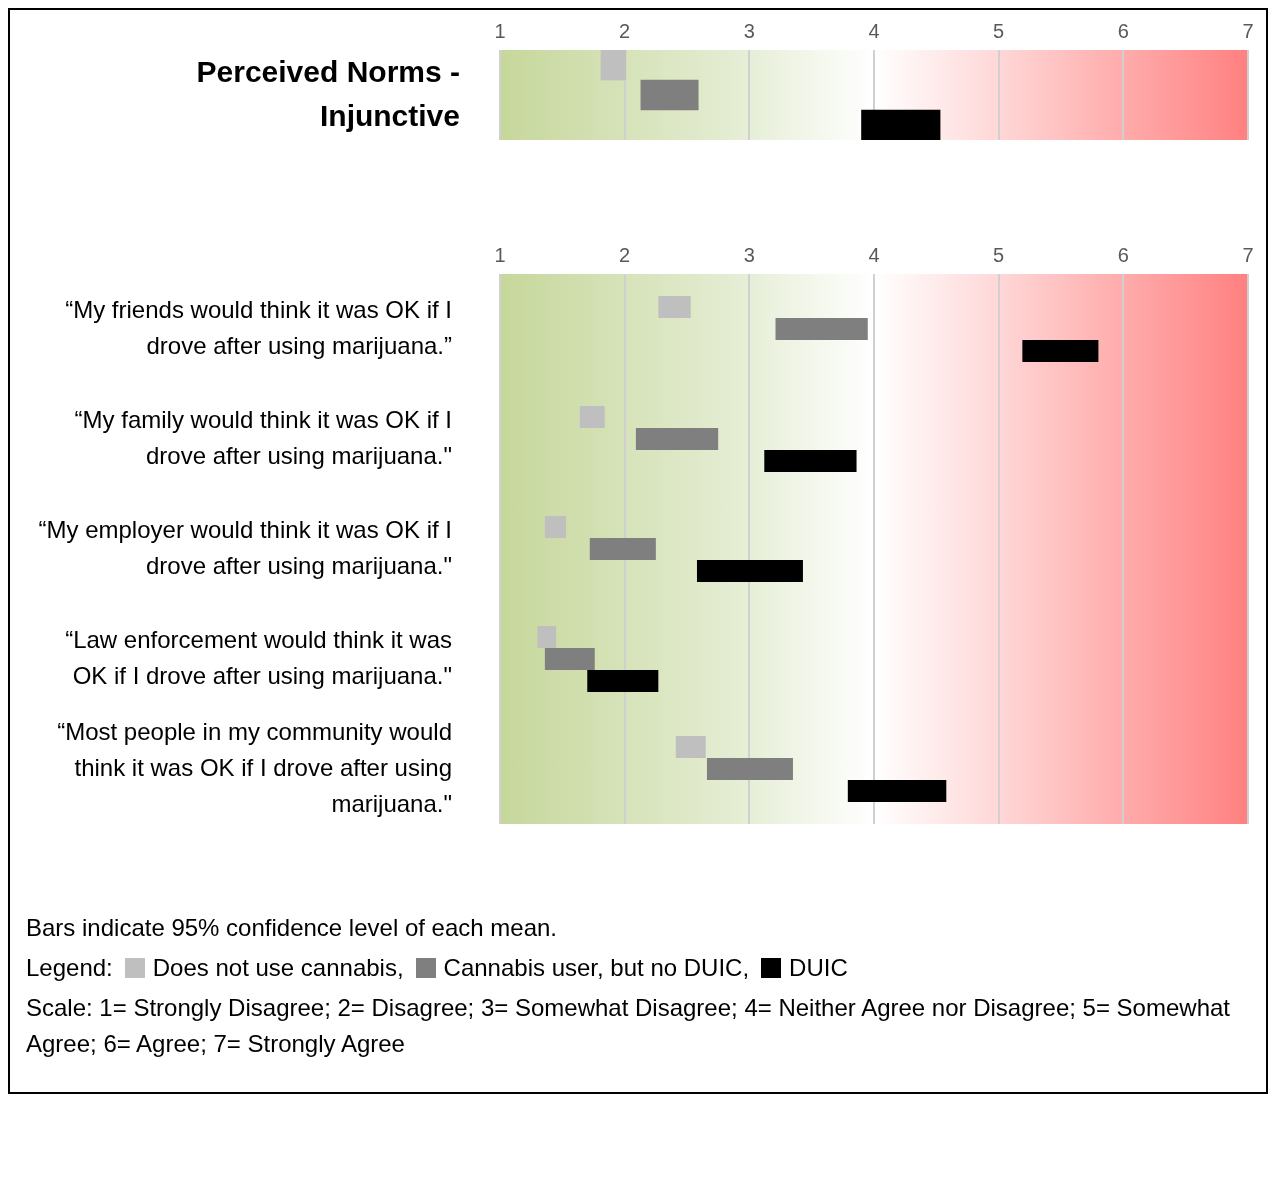 This screenshot has width=1276, height=1200. Describe the element at coordinates (596, 967) in the screenshot. I see `legend-label: Cannabis user, but no DUIC,` at that location.